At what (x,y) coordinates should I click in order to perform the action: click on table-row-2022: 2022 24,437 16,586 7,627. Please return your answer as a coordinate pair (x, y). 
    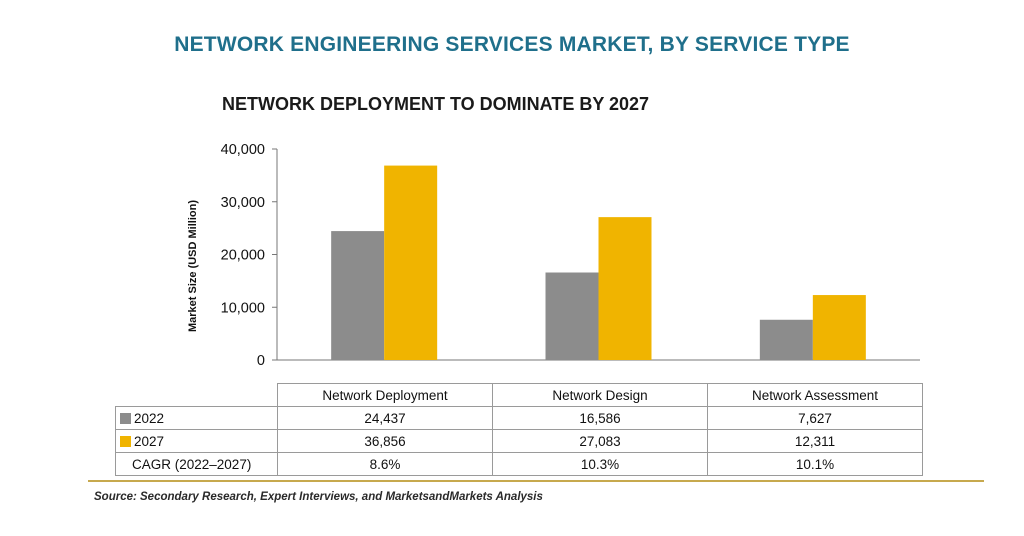
    Looking at the image, I should click on (519, 418).